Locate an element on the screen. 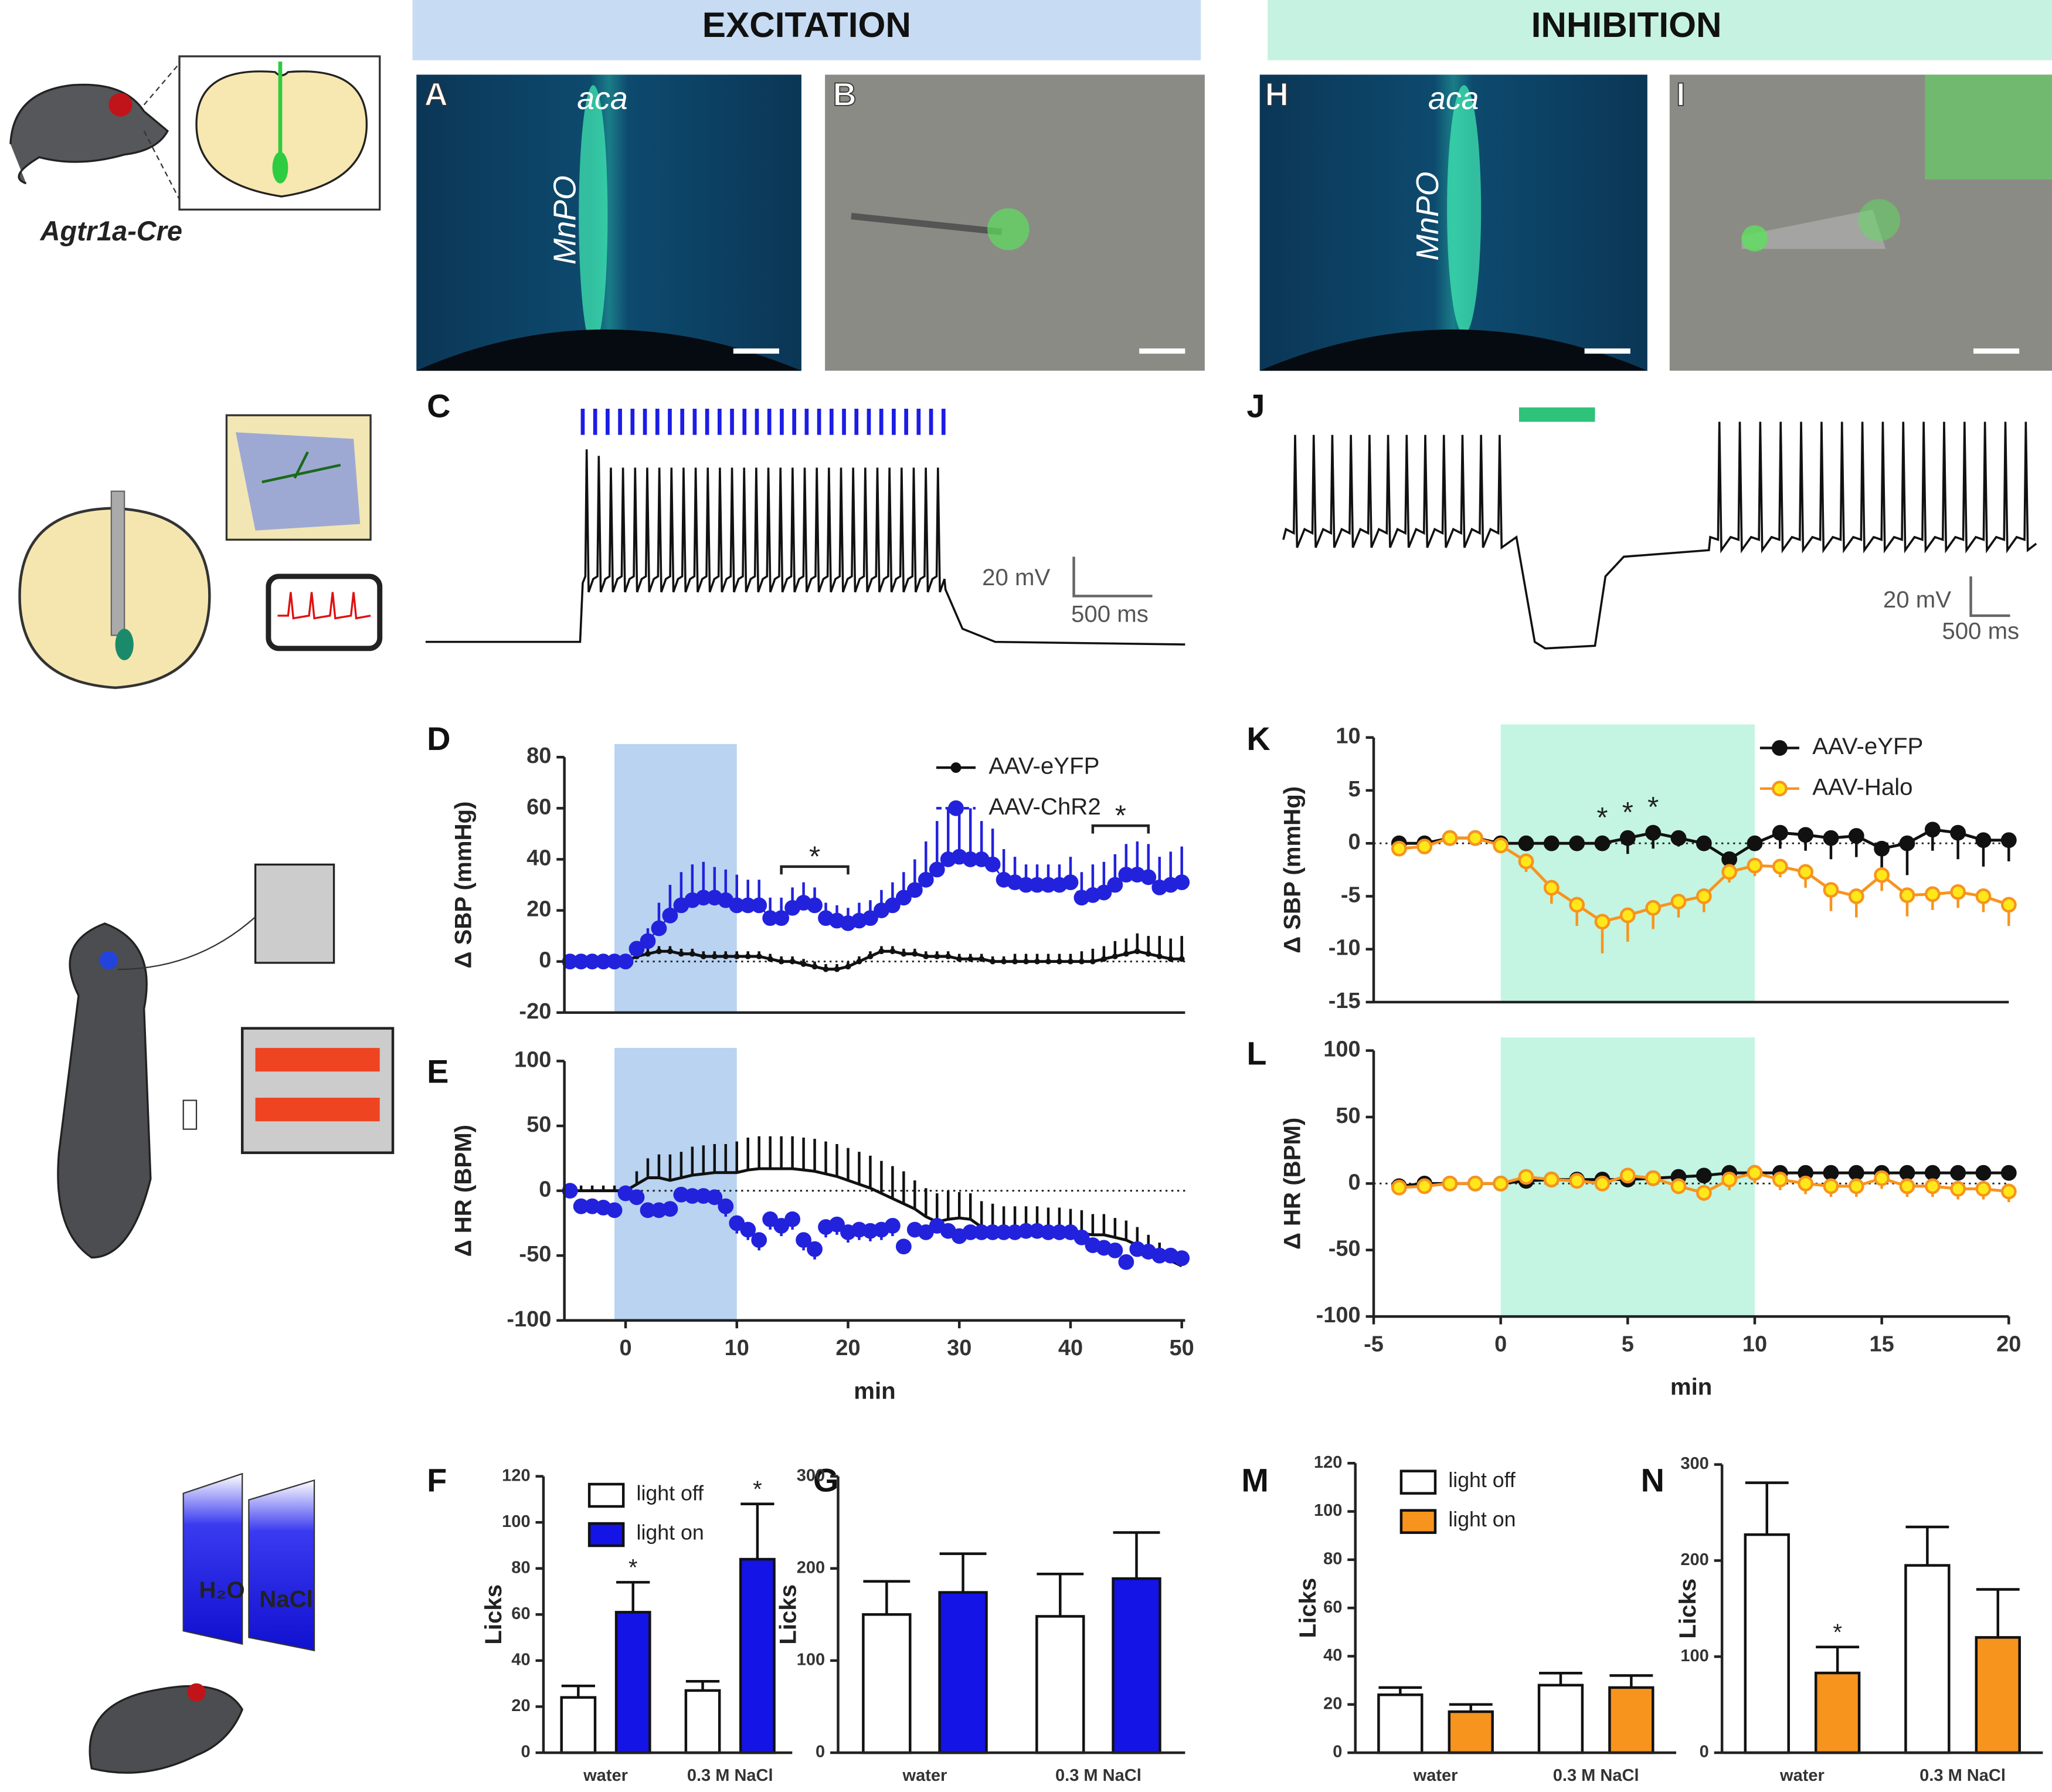  y-tick-label: 200 is located at coordinates (811, 1567).